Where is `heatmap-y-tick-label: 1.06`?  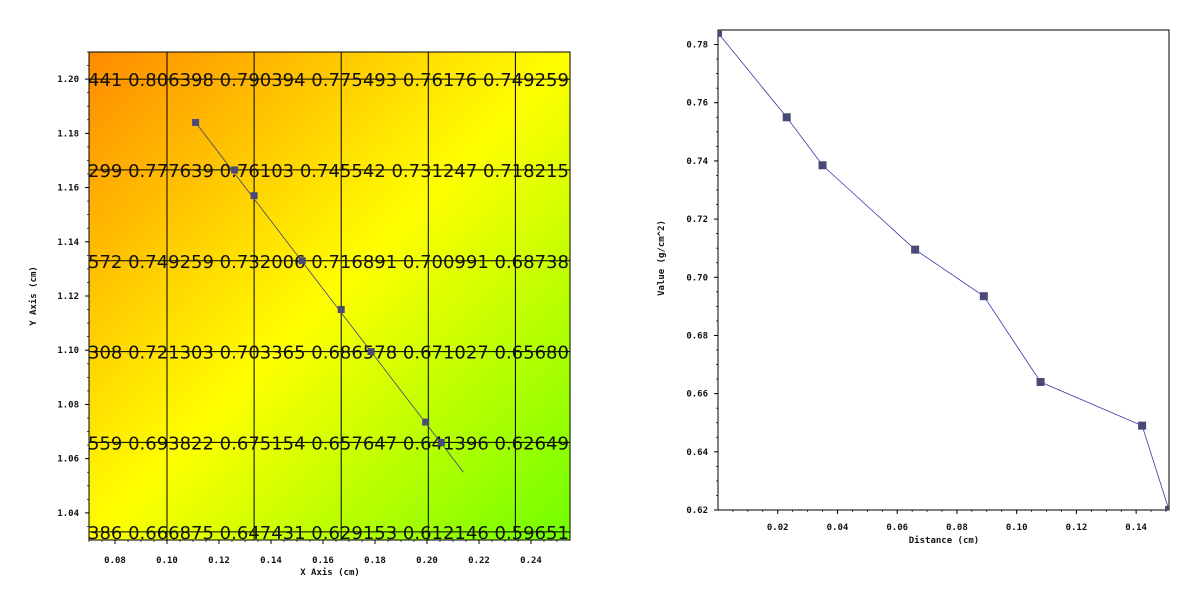 heatmap-y-tick-label: 1.06 is located at coordinates (68, 460).